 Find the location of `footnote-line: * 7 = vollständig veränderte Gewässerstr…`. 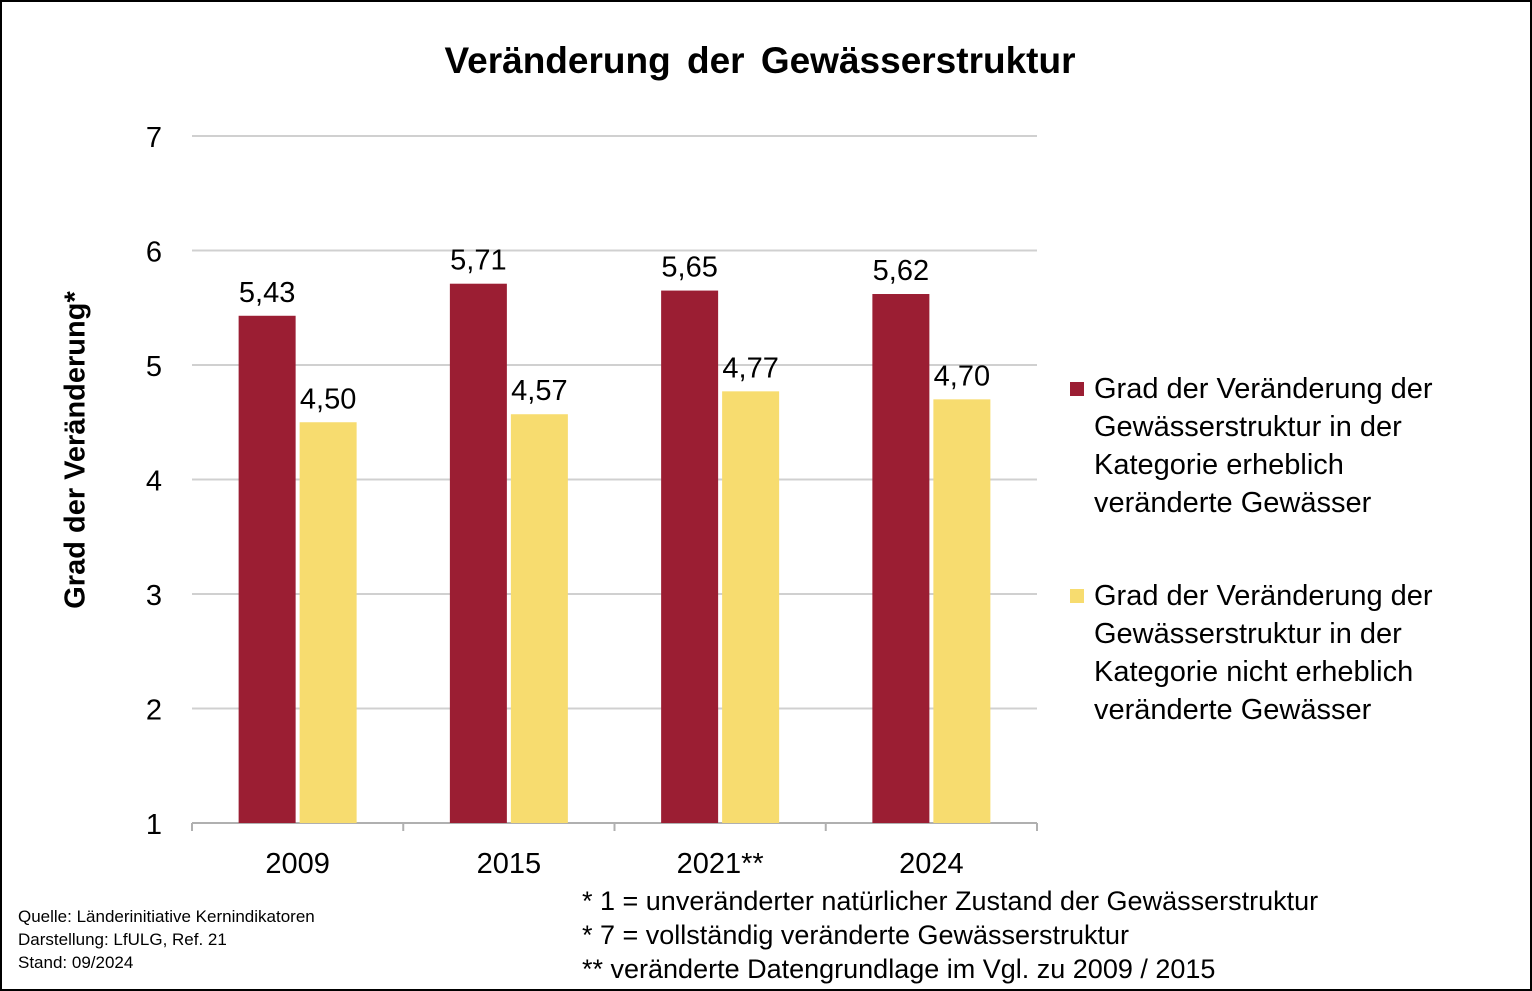

footnote-line: * 7 = vollständig veränderte Gewässerstr… is located at coordinates (856, 935).